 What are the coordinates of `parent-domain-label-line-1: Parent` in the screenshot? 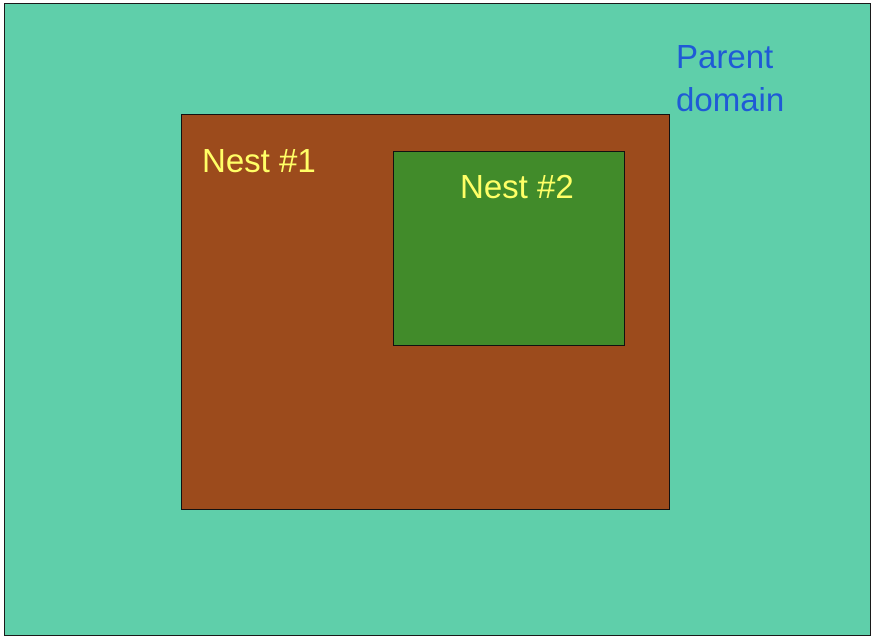 It's located at (725, 56).